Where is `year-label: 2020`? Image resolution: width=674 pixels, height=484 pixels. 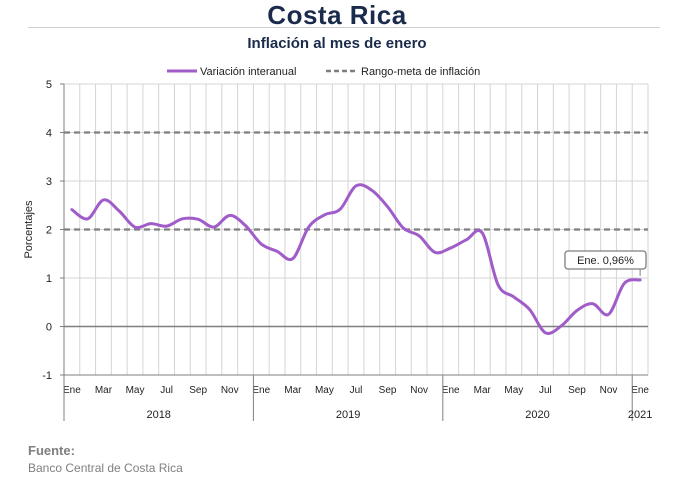
year-label: 2020 is located at coordinates (537, 415).